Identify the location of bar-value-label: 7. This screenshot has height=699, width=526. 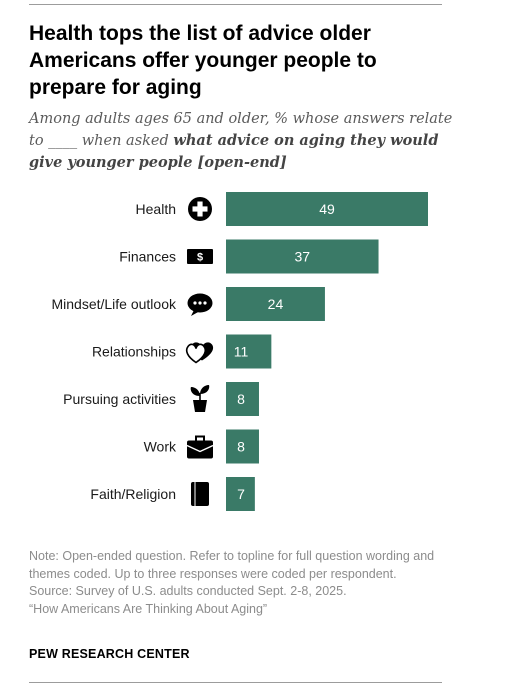
(241, 494).